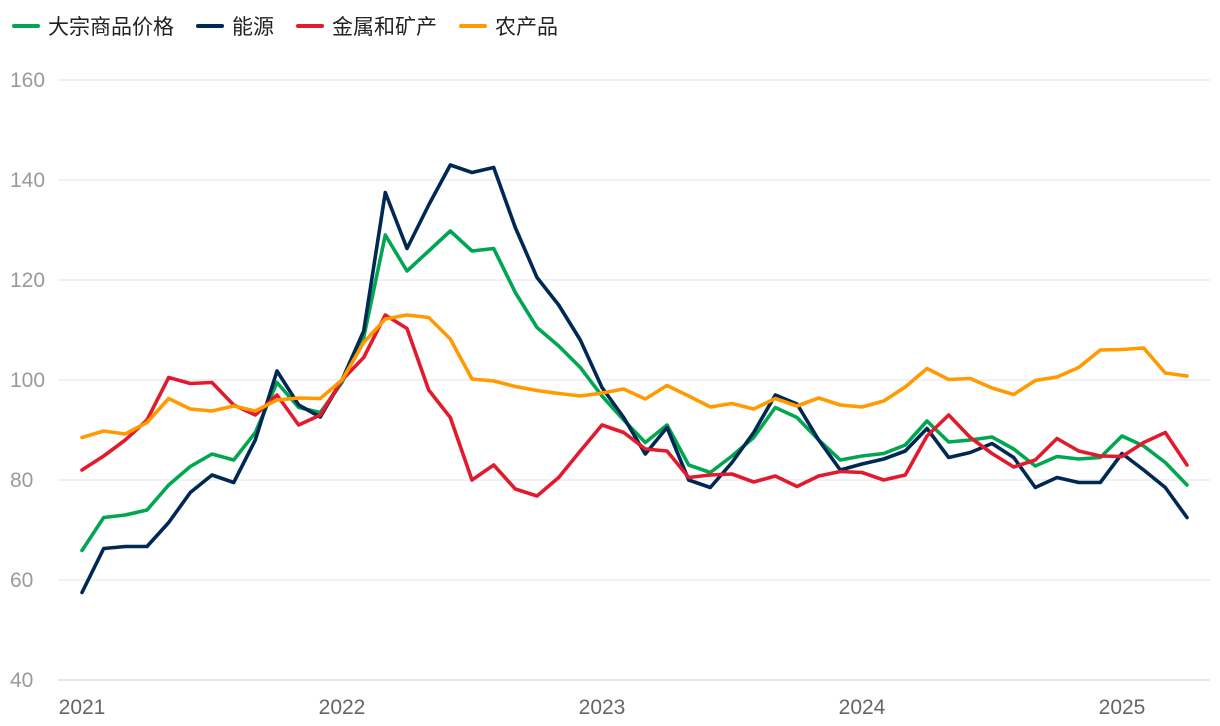 Image resolution: width=1220 pixels, height=726 pixels. I want to click on legend-label-energy: 能源, so click(253, 27).